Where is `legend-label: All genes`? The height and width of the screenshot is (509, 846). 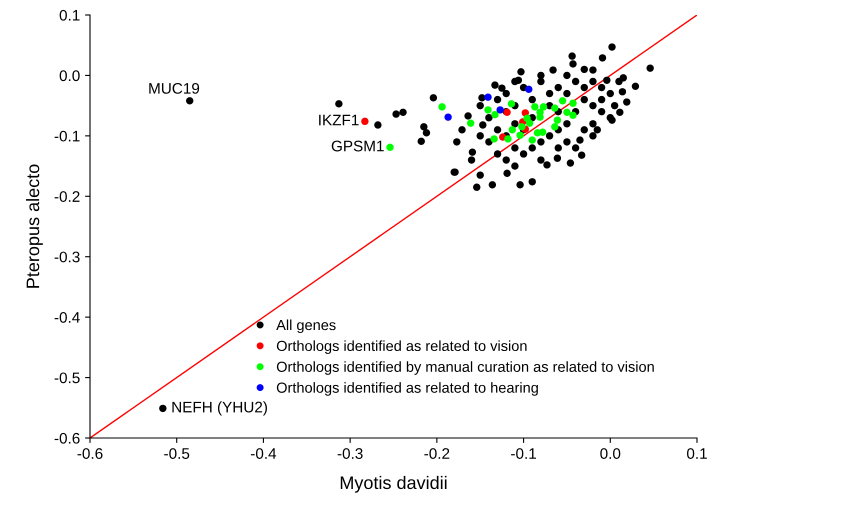 legend-label: All genes is located at coordinates (306, 326).